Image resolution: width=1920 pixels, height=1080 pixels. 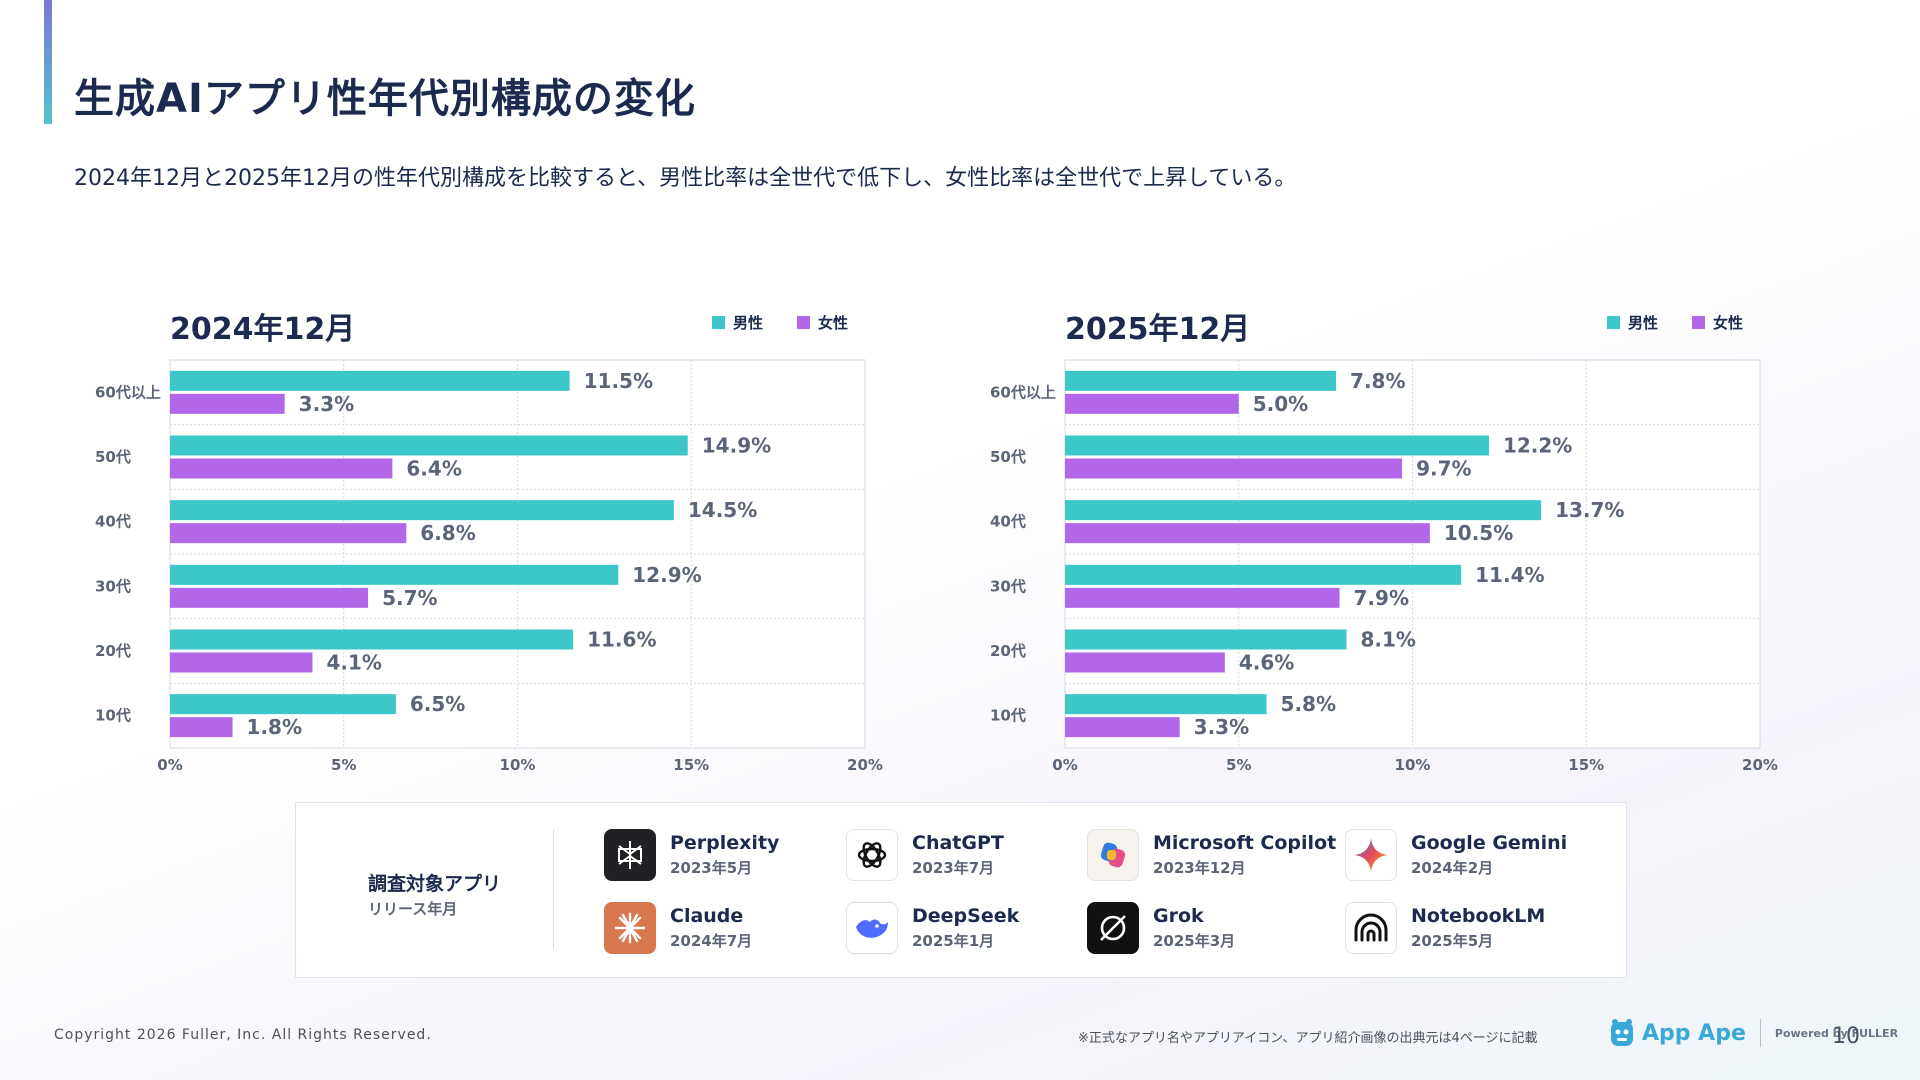 I want to click on gemini-icon, so click(x=1371, y=855).